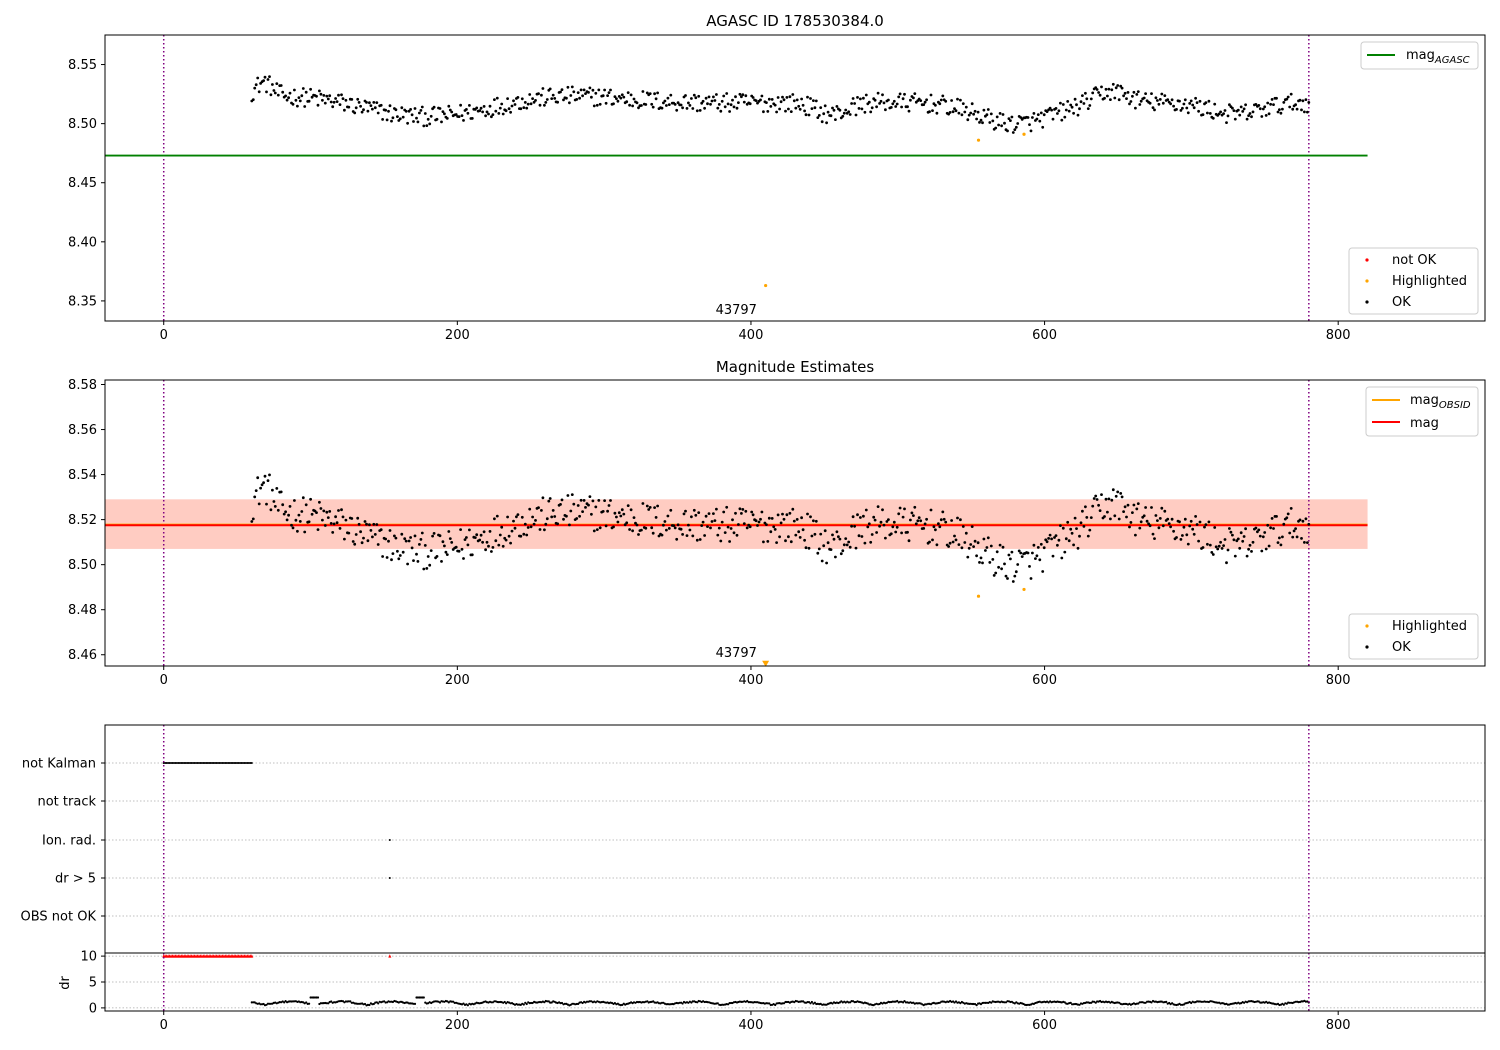 The height and width of the screenshot is (1050, 1500). I want to click on legend-label-mag-obsid: magOBSID, so click(1440, 402).